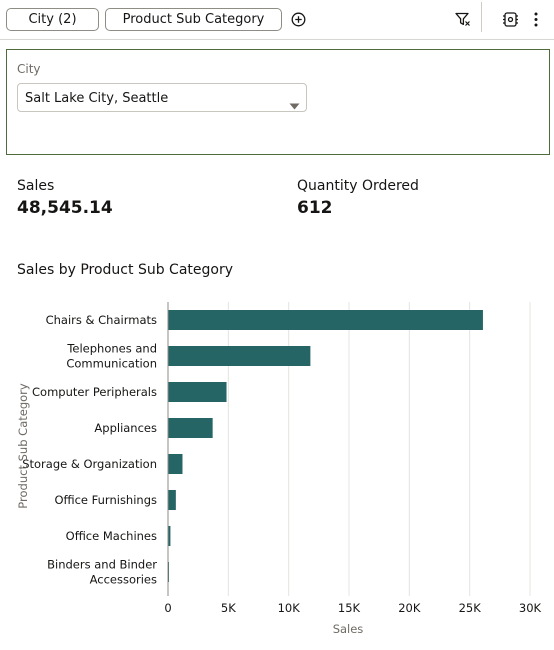 Image resolution: width=554 pixels, height=650 pixels. Describe the element at coordinates (358, 186) in the screenshot. I see `quantity-kpi-label: Quantity Ordered` at that location.